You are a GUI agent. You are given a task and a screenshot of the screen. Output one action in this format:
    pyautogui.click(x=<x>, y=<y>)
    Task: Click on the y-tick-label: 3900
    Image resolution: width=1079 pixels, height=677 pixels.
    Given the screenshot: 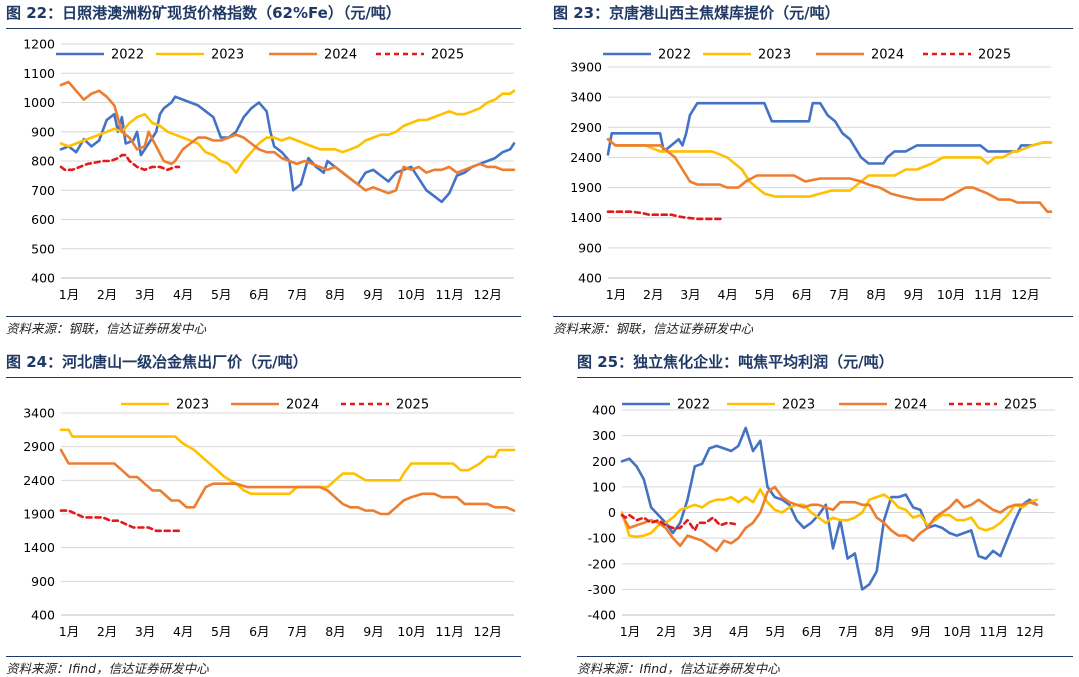 What is the action you would take?
    pyautogui.click(x=586, y=67)
    